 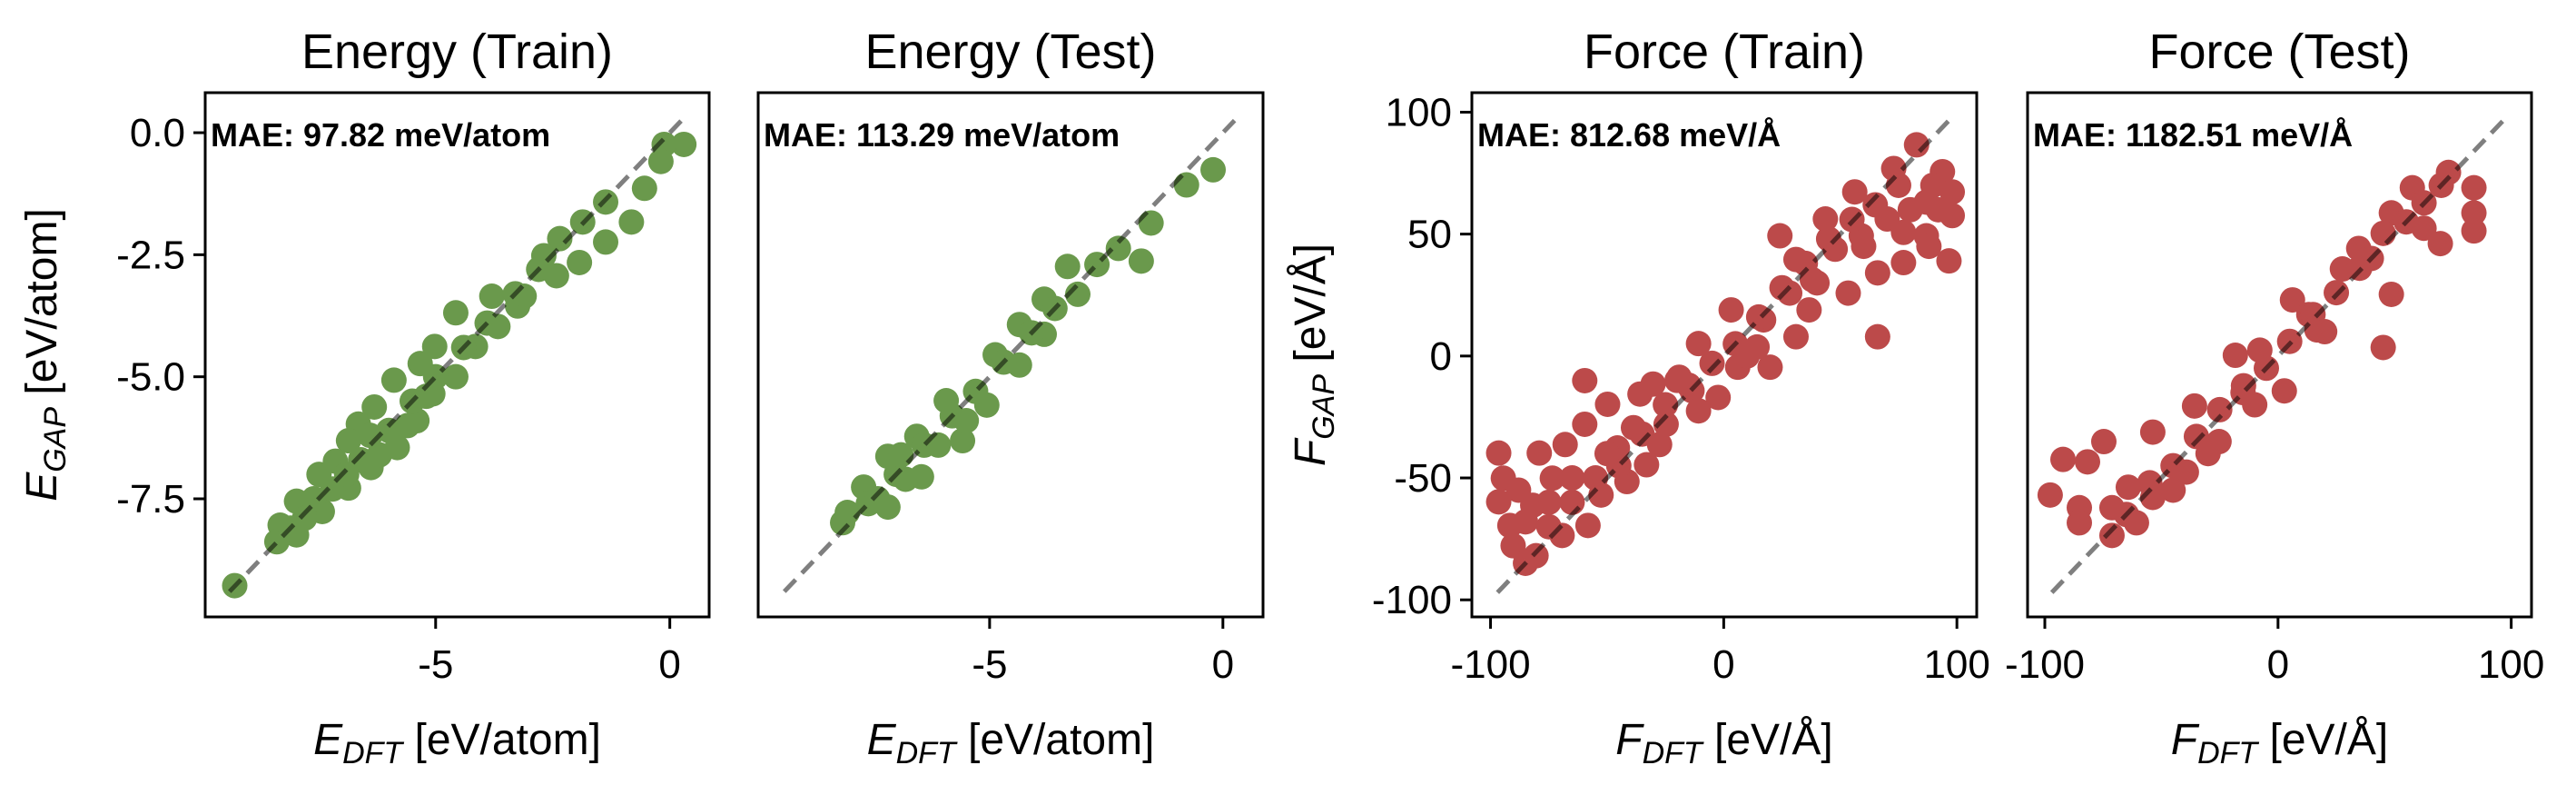 What do you see at coordinates (1629, 135) in the screenshot?
I see `mae-annotation: MAE: 812.68 meV/Å` at bounding box center [1629, 135].